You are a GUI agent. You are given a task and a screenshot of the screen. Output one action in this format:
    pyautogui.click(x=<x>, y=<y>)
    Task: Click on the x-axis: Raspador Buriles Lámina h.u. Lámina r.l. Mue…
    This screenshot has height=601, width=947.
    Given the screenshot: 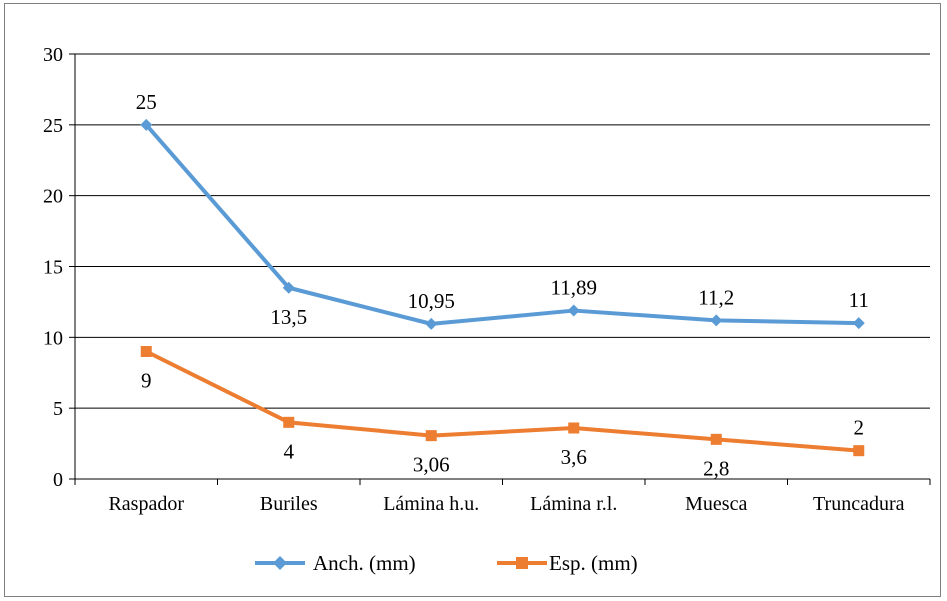 What is the action you would take?
    pyautogui.click(x=502, y=497)
    